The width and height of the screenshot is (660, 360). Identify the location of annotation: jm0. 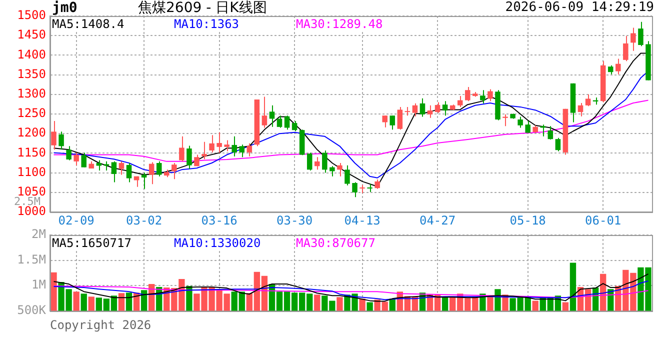
(65, 8).